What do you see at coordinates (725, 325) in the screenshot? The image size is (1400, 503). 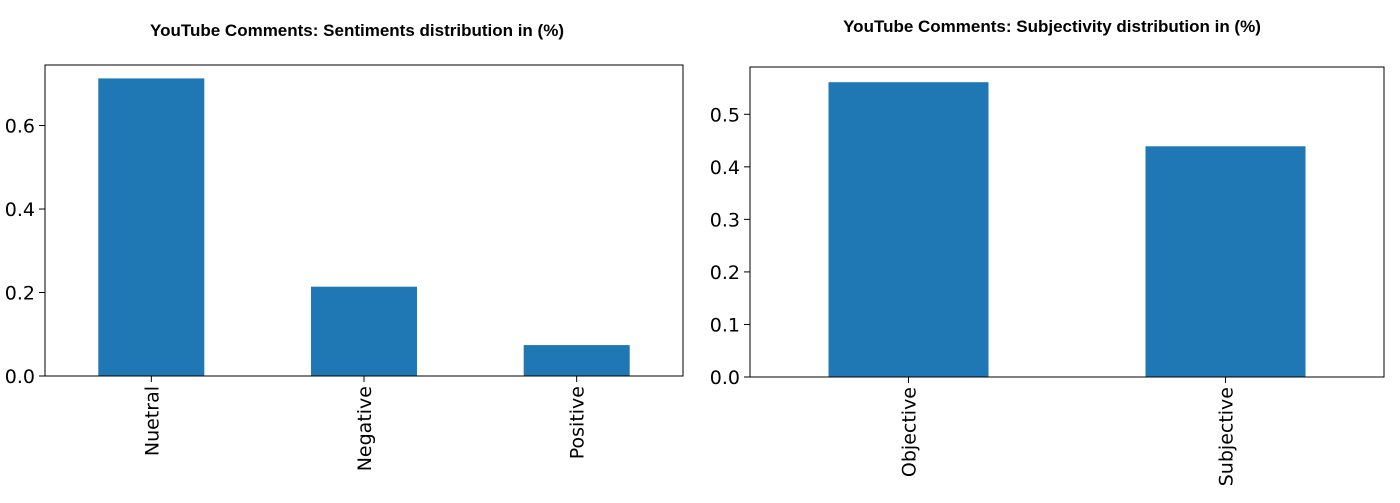 I see `y-tick-label: 0.1` at bounding box center [725, 325].